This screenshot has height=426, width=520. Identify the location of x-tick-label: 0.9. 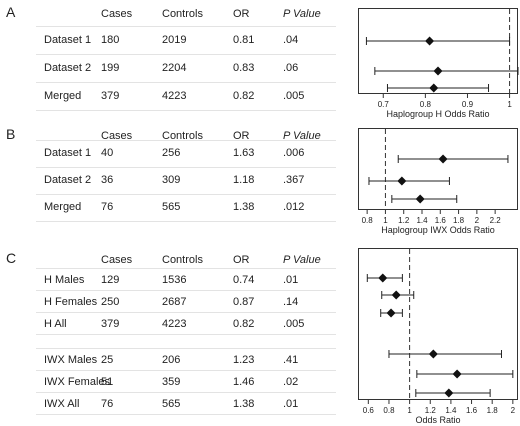
(468, 104).